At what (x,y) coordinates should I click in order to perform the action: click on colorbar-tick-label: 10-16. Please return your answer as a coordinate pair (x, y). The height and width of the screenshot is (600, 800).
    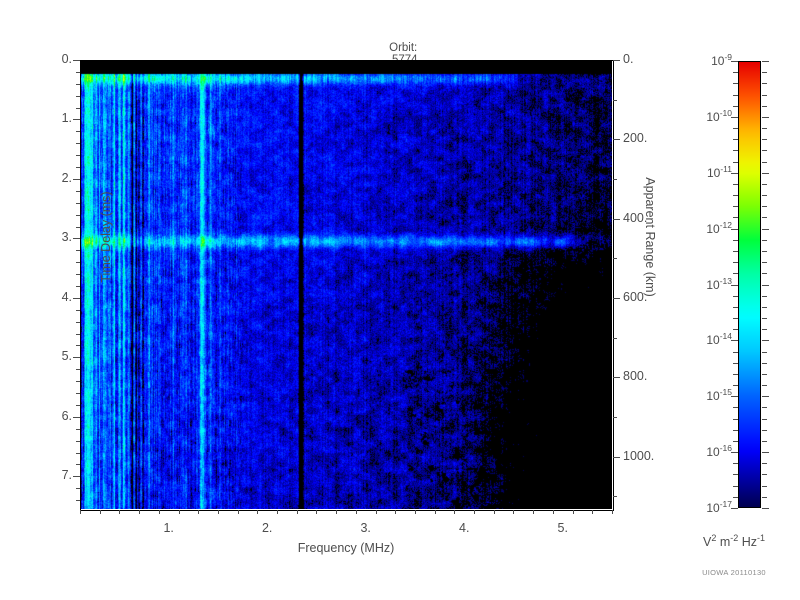
    Looking at the image, I should click on (719, 451).